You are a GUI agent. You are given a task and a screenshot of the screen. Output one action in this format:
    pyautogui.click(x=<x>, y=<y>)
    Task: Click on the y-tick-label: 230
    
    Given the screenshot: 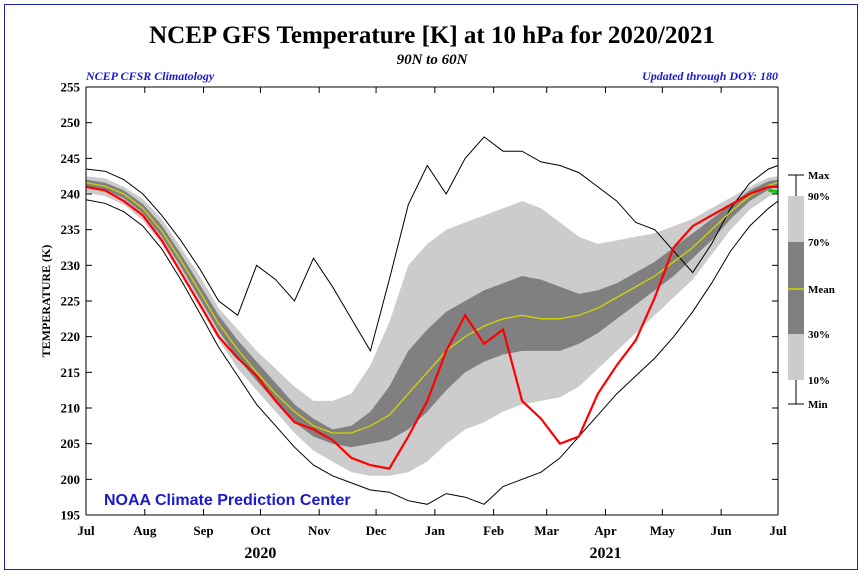 What is the action you would take?
    pyautogui.click(x=71, y=265)
    